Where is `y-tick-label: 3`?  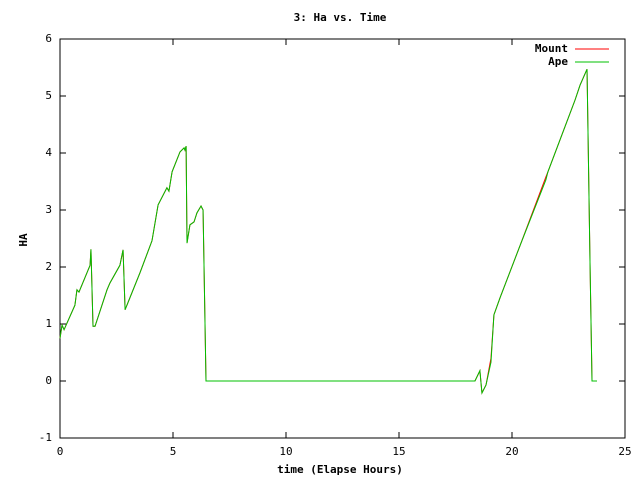
y-tick-label: 3 is located at coordinates (48, 209).